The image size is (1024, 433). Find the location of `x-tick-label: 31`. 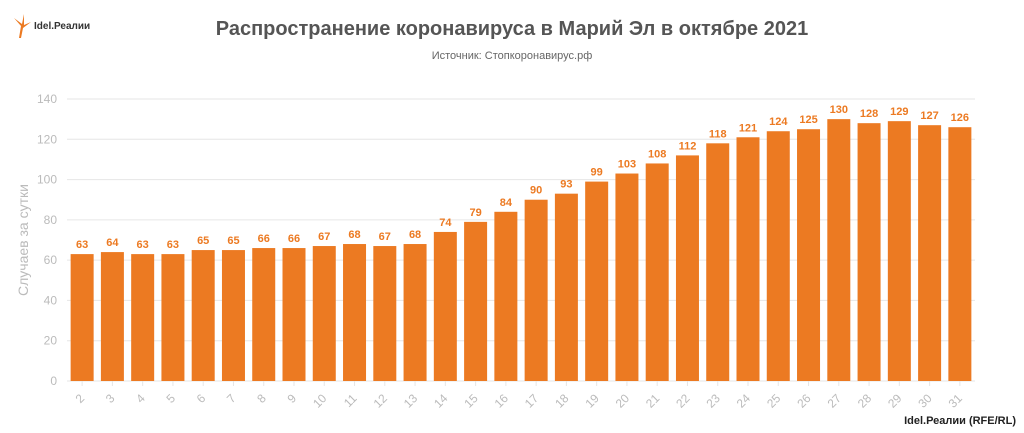

x-tick-label: 31 is located at coordinates (956, 401).